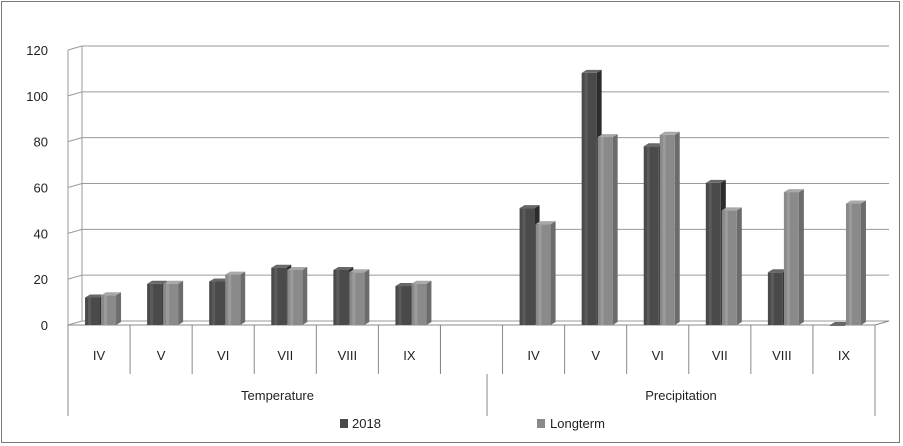 This screenshot has height=446, width=903. What do you see at coordinates (882, 323) in the screenshot?
I see `floor-right-edge` at bounding box center [882, 323].